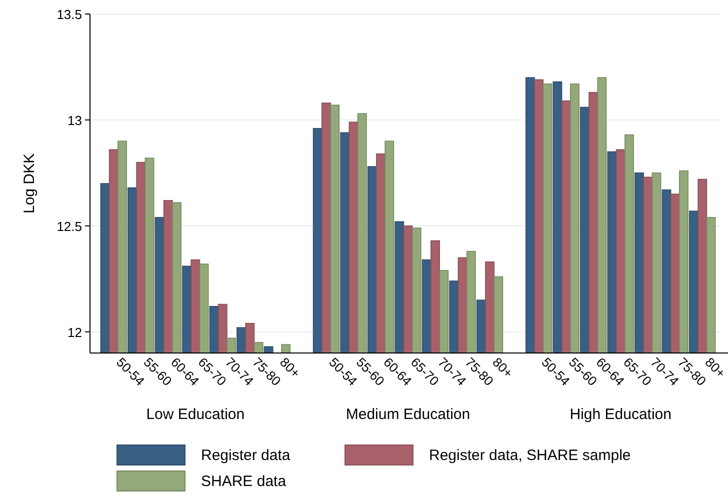 This screenshot has height=498, width=728. Describe the element at coordinates (75, 120) in the screenshot. I see `y-tick-label: 13` at that location.